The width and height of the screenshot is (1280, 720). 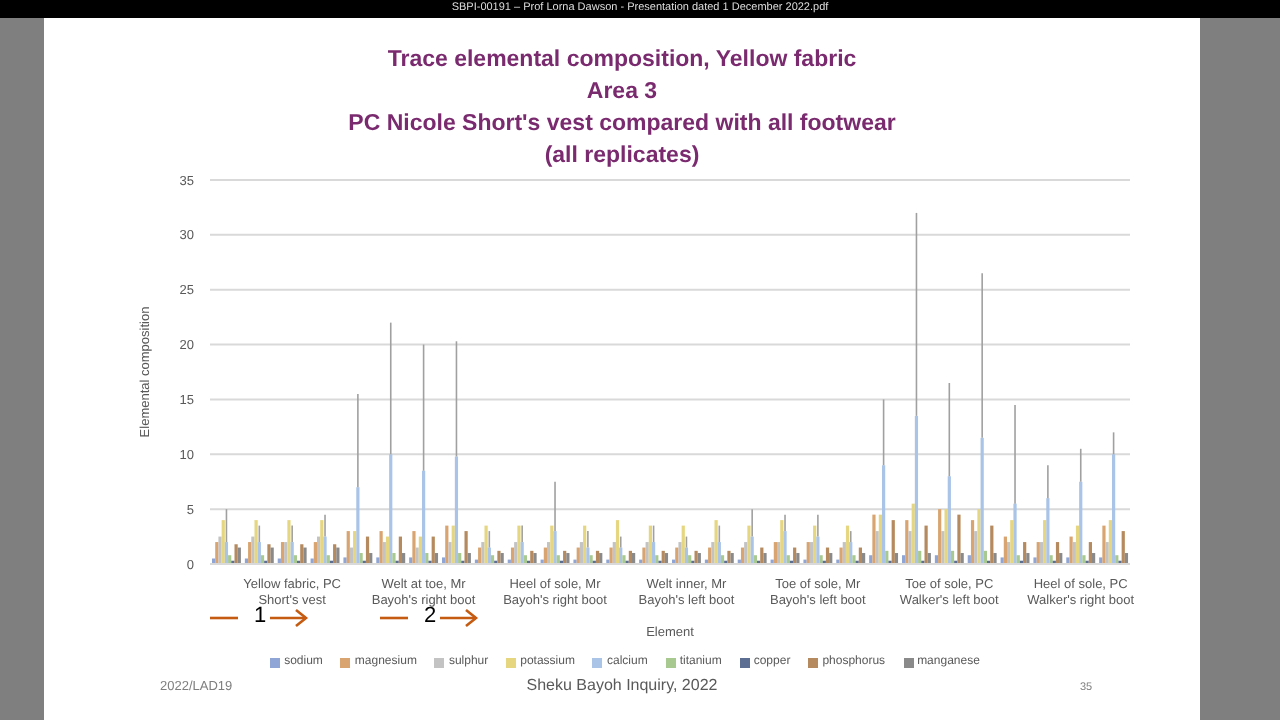 I want to click on chart-title: Trace elemental composition, Yellow fabric, so click(x=622, y=61).